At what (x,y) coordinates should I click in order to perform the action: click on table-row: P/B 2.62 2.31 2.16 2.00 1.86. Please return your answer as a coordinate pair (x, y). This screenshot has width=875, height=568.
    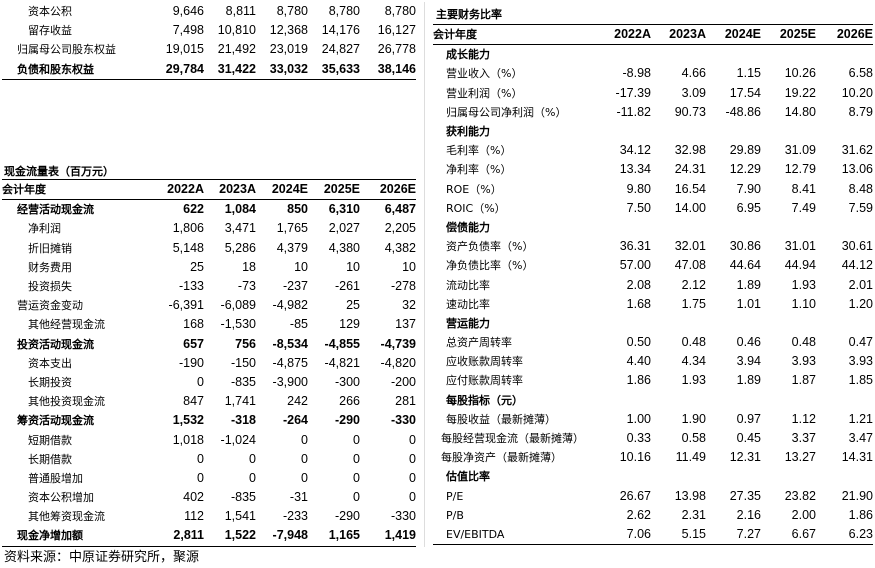
    Looking at the image, I should click on (653, 515).